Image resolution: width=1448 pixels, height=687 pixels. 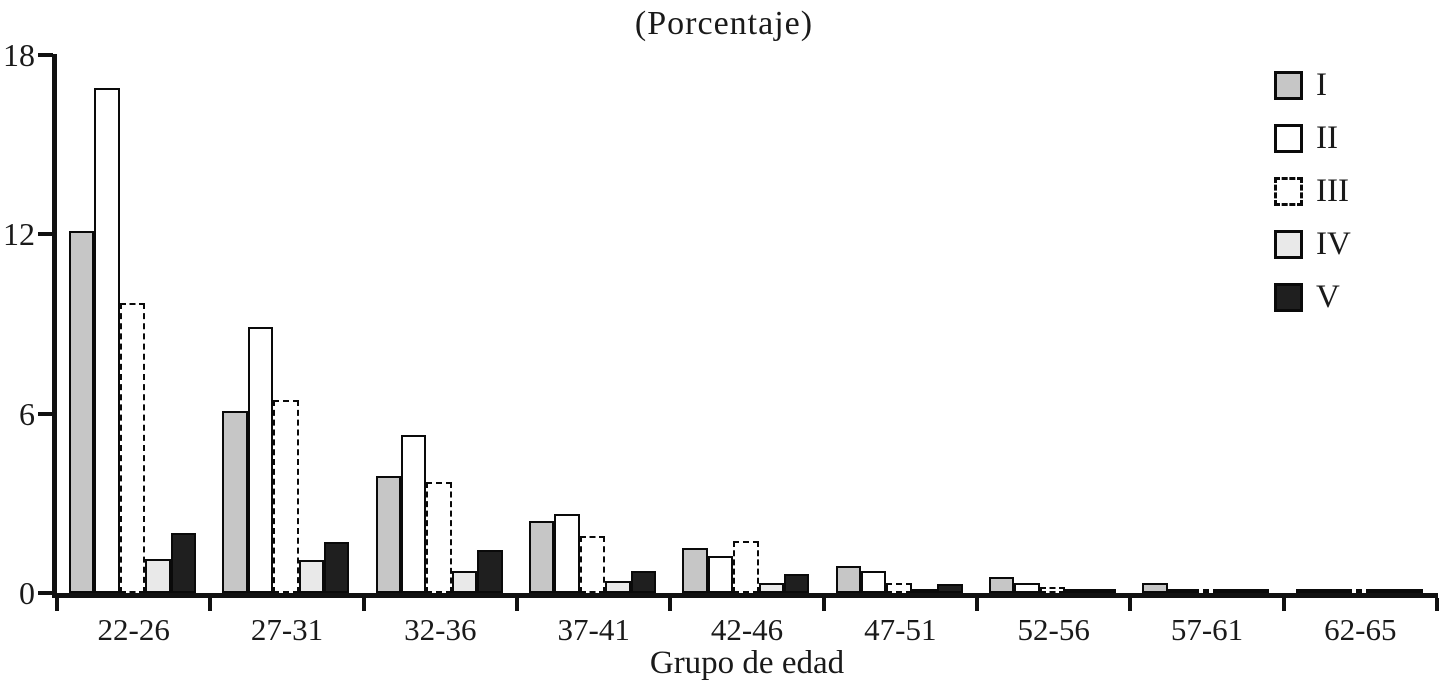 I want to click on x-category-label: 62-65, so click(x=1360, y=629).